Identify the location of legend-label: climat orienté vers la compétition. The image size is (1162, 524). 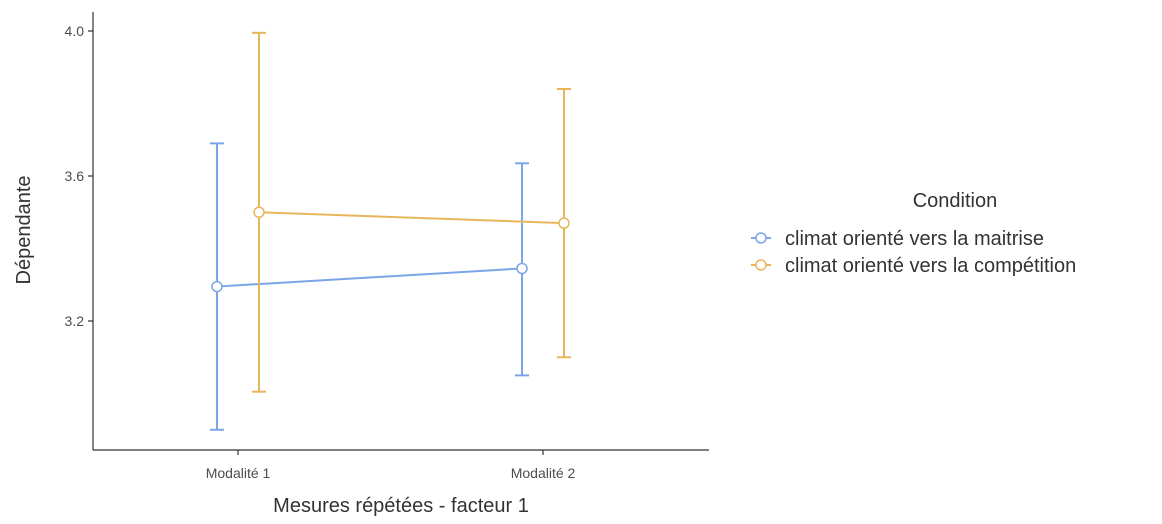
(930, 266).